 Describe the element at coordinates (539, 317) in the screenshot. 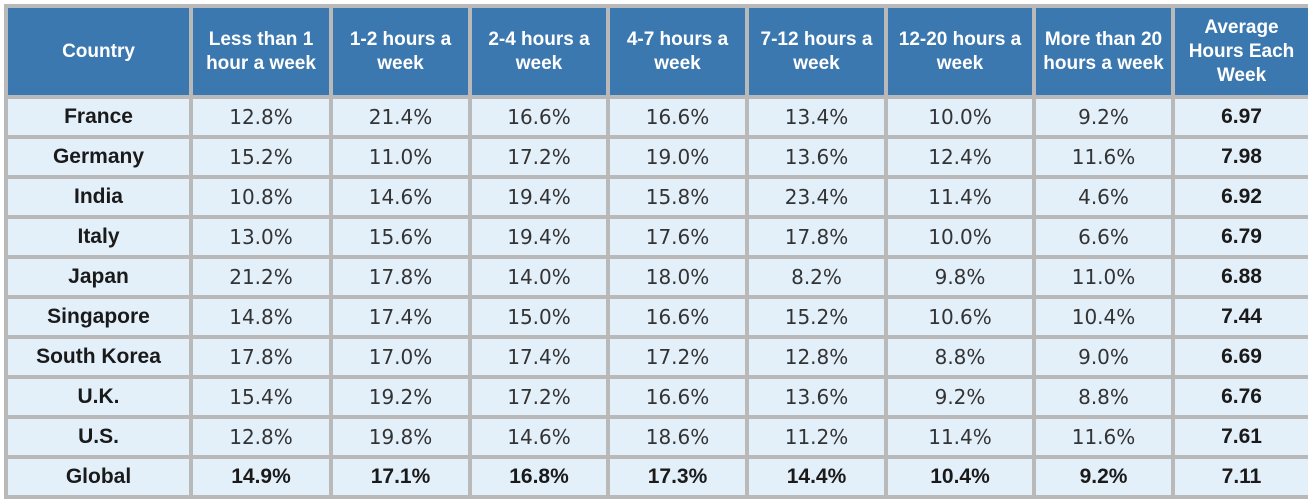

I see `percentage-cell: 15.0%` at that location.